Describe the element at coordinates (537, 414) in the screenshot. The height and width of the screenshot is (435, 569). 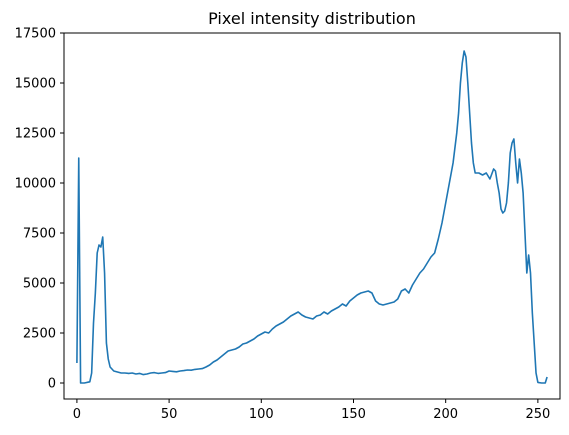
I see `x-tick-label: 250` at that location.